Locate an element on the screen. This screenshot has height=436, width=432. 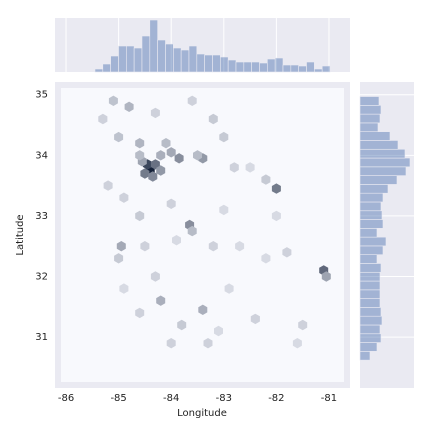
x-axis-label: Longitude is located at coordinates (202, 413).